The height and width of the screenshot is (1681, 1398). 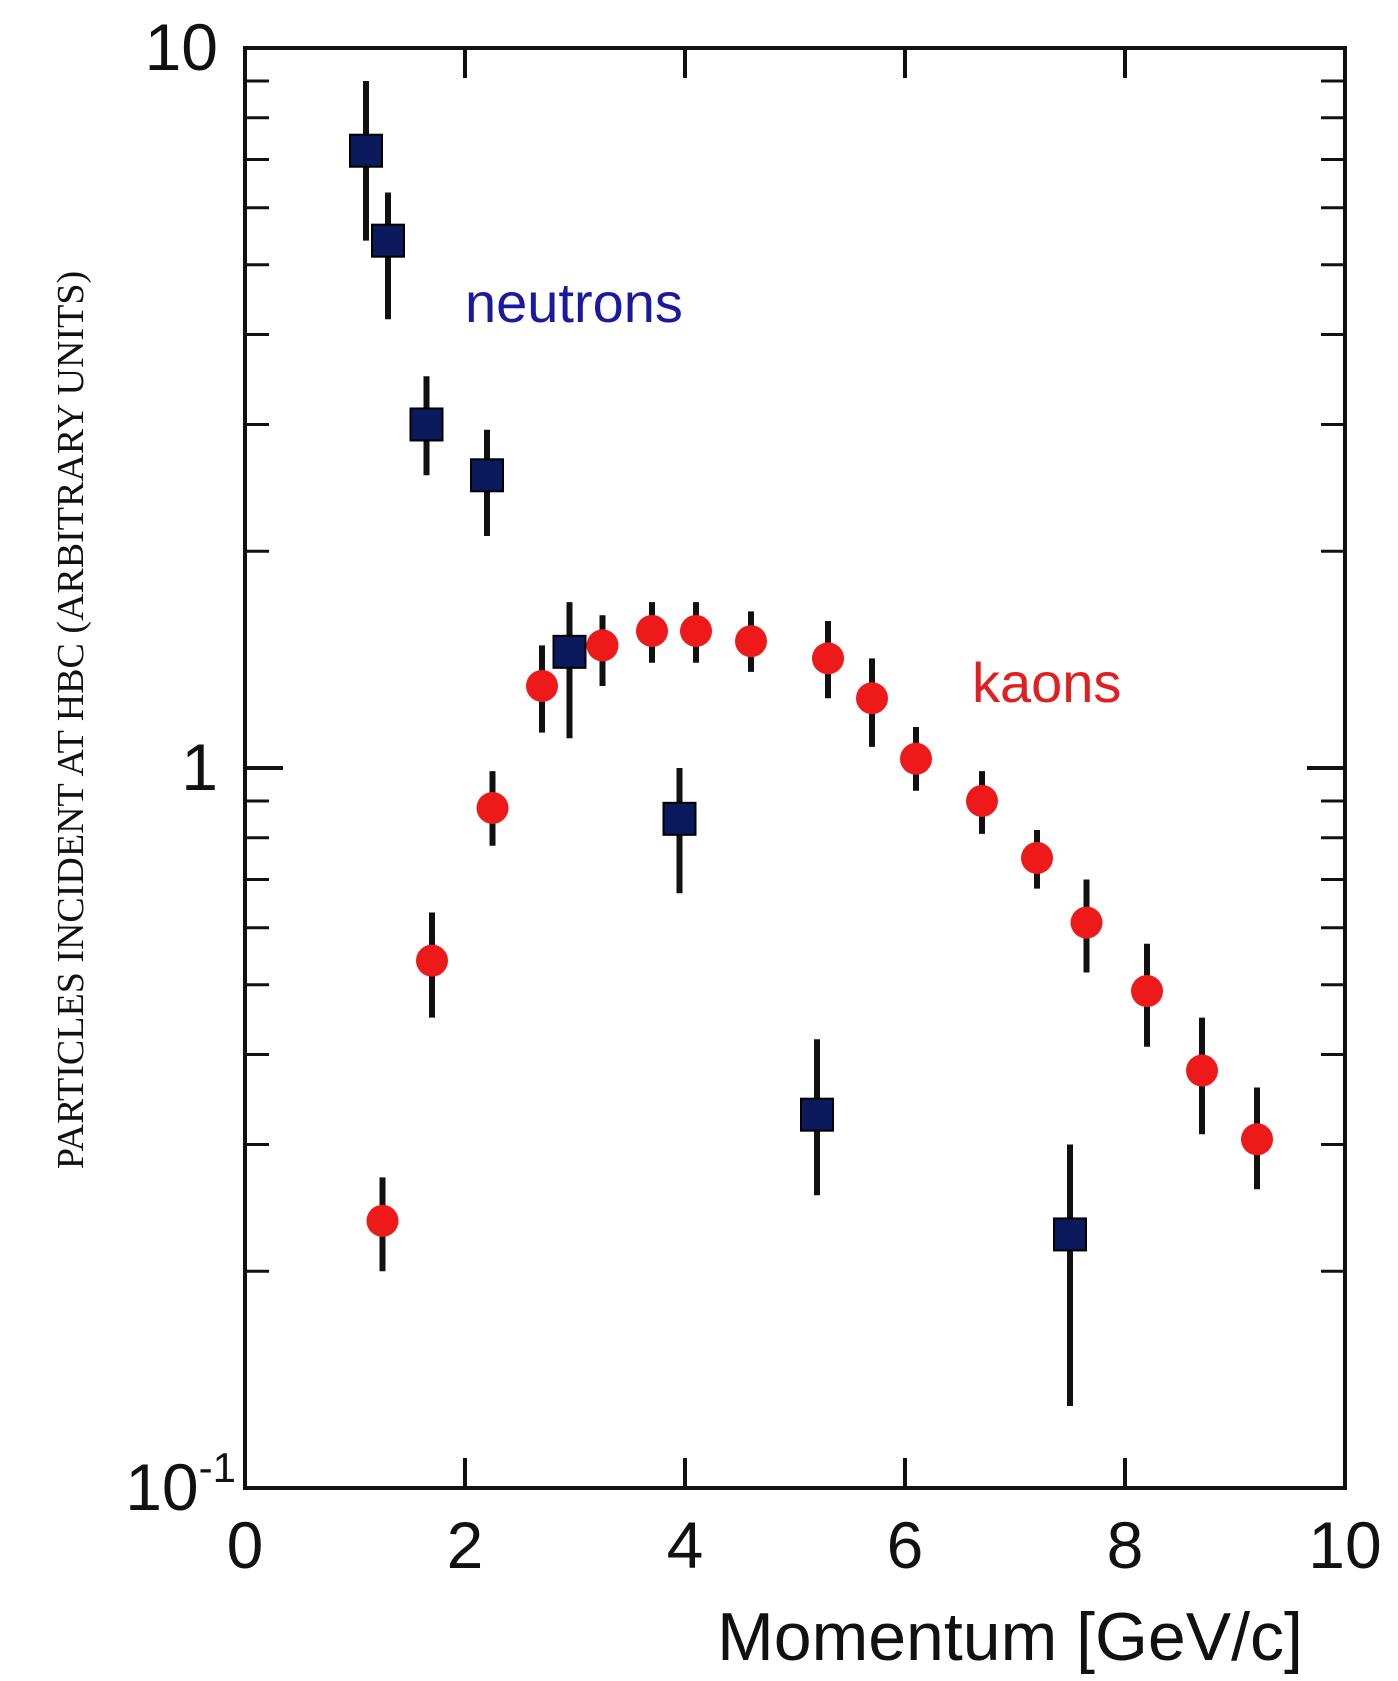 I want to click on x-tick-label: 6, so click(x=905, y=1545).